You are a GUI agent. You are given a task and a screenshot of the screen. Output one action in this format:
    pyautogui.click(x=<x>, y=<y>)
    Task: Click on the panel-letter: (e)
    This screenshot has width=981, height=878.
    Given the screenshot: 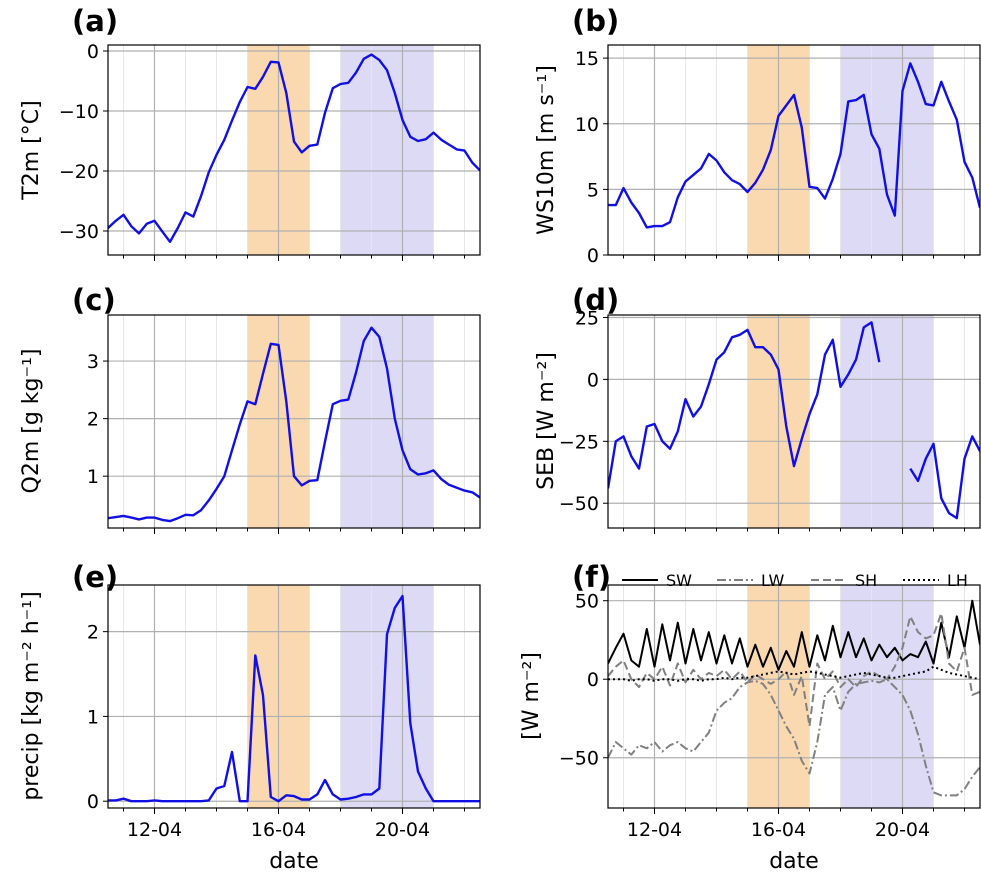 What is the action you would take?
    pyautogui.click(x=95, y=577)
    